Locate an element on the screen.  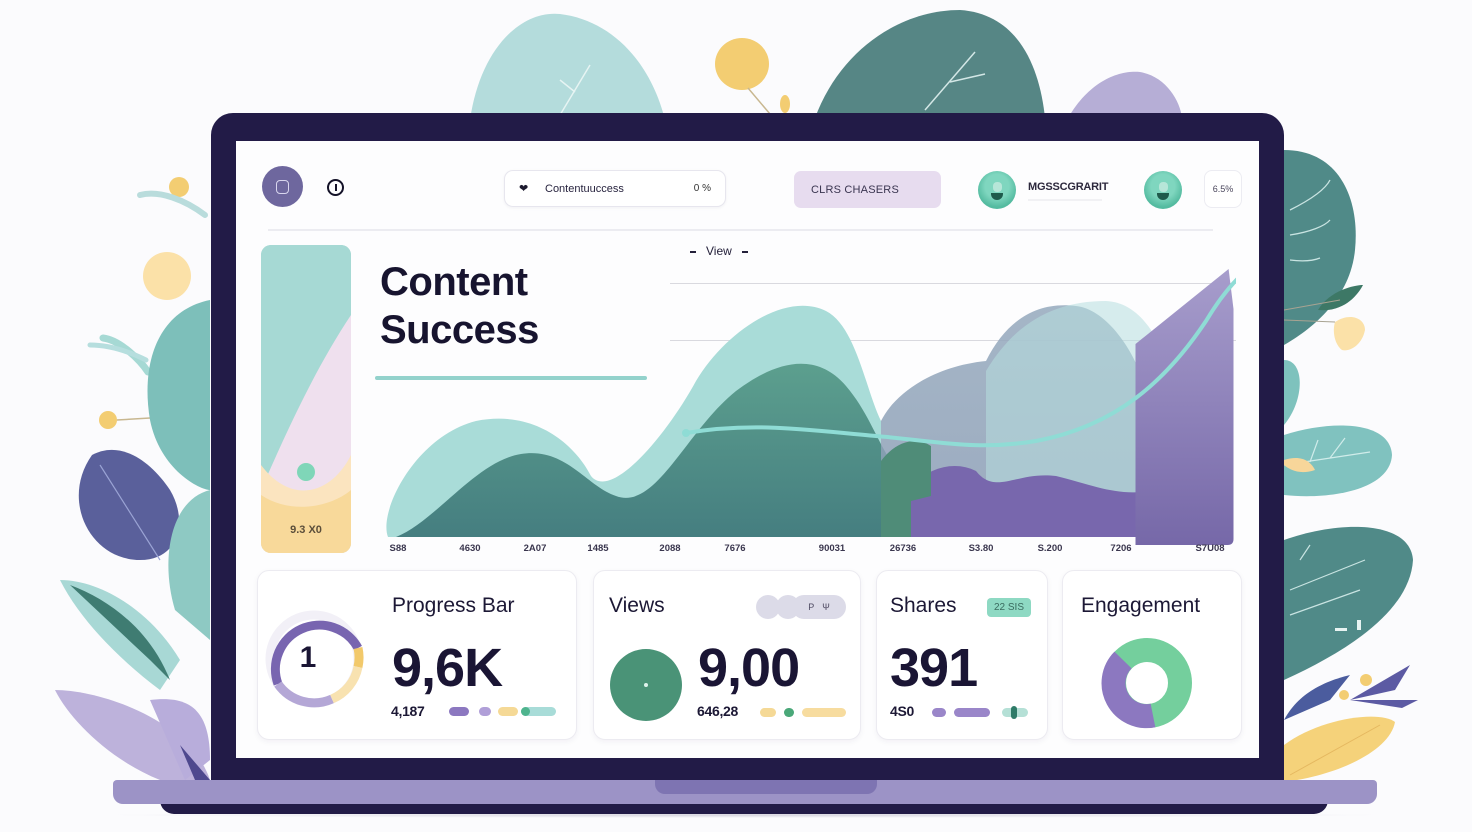
engagement-card-title: Engagement is located at coordinates (1141, 605).